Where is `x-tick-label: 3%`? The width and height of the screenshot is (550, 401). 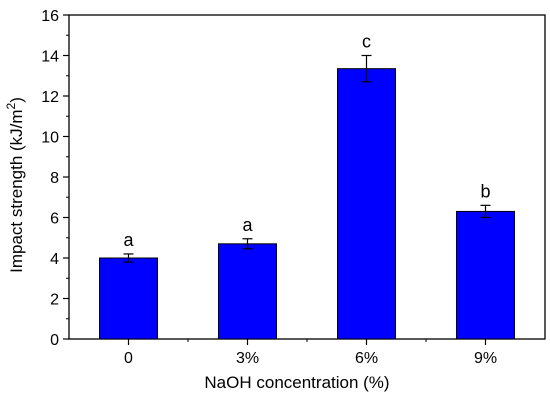
x-tick-label: 3% is located at coordinates (247, 358).